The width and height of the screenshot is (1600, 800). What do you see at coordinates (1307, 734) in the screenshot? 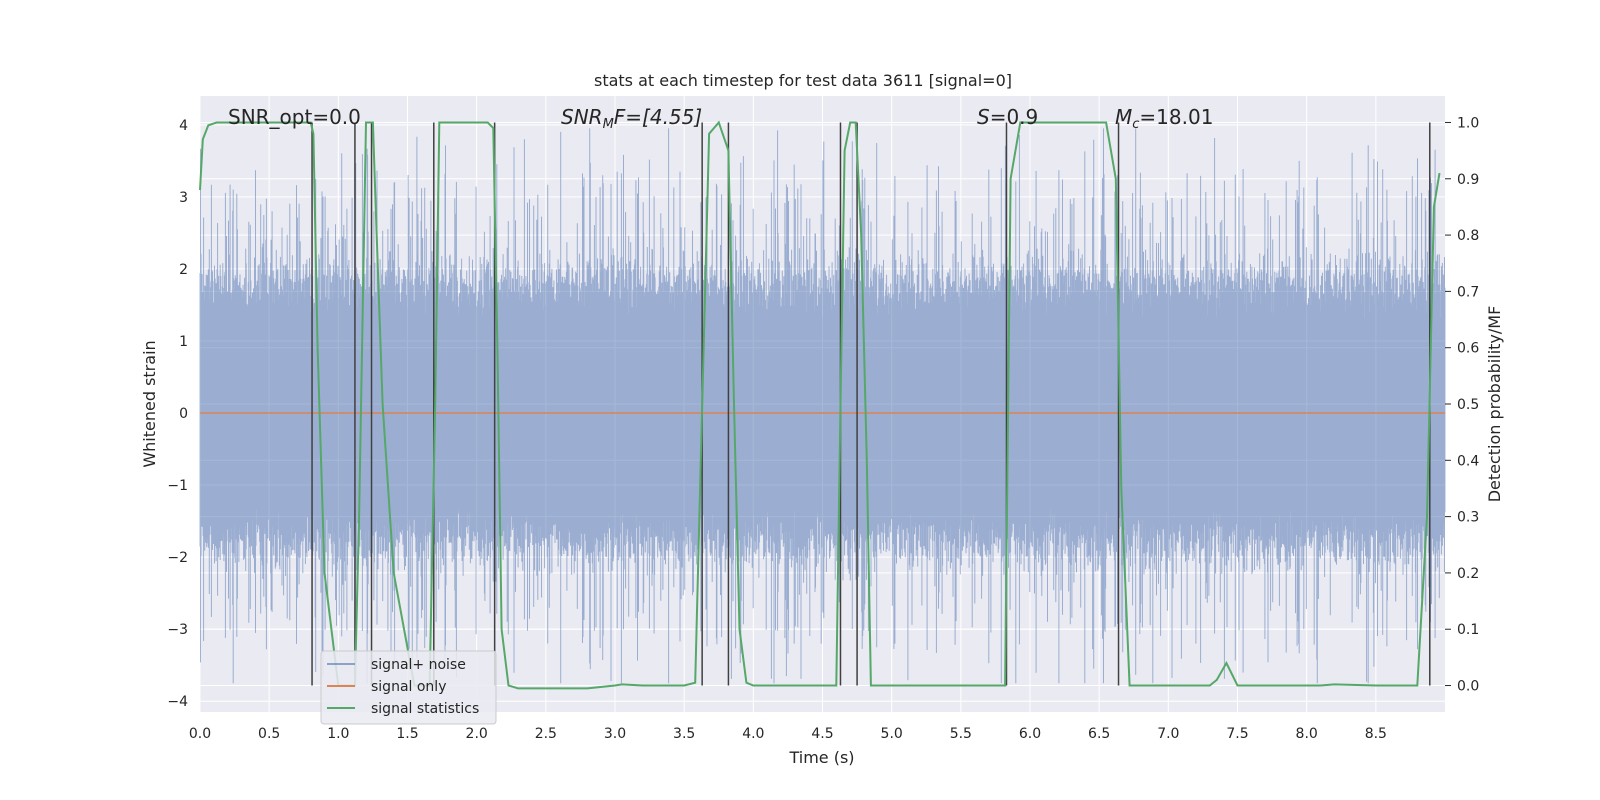
I see `x-tick-label: 8.0` at bounding box center [1307, 734].